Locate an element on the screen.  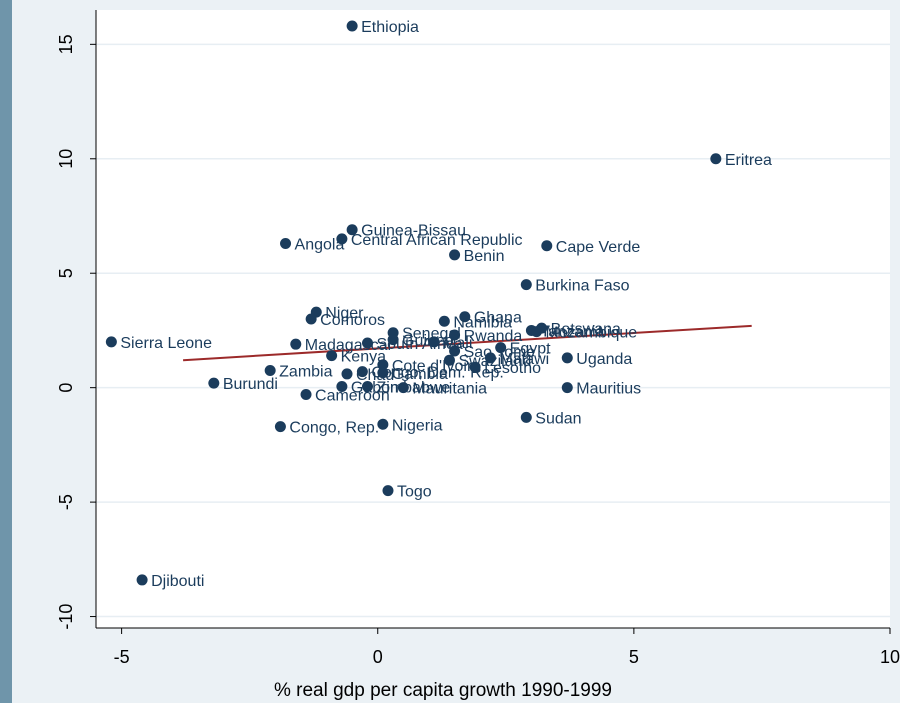
point-label: Guinea is located at coordinates (428, 341).